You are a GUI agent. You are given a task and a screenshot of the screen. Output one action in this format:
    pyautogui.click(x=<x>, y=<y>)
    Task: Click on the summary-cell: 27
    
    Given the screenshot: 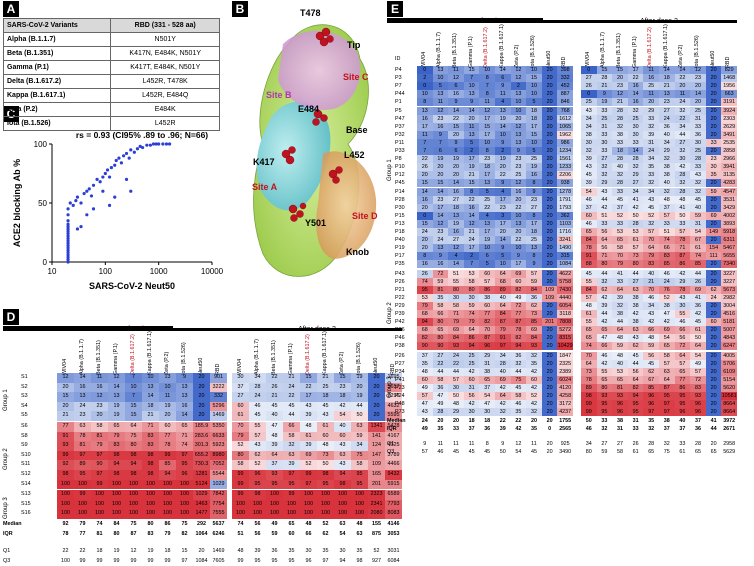 What is the action you would take?
    pyautogui.click(x=604, y=443)
    